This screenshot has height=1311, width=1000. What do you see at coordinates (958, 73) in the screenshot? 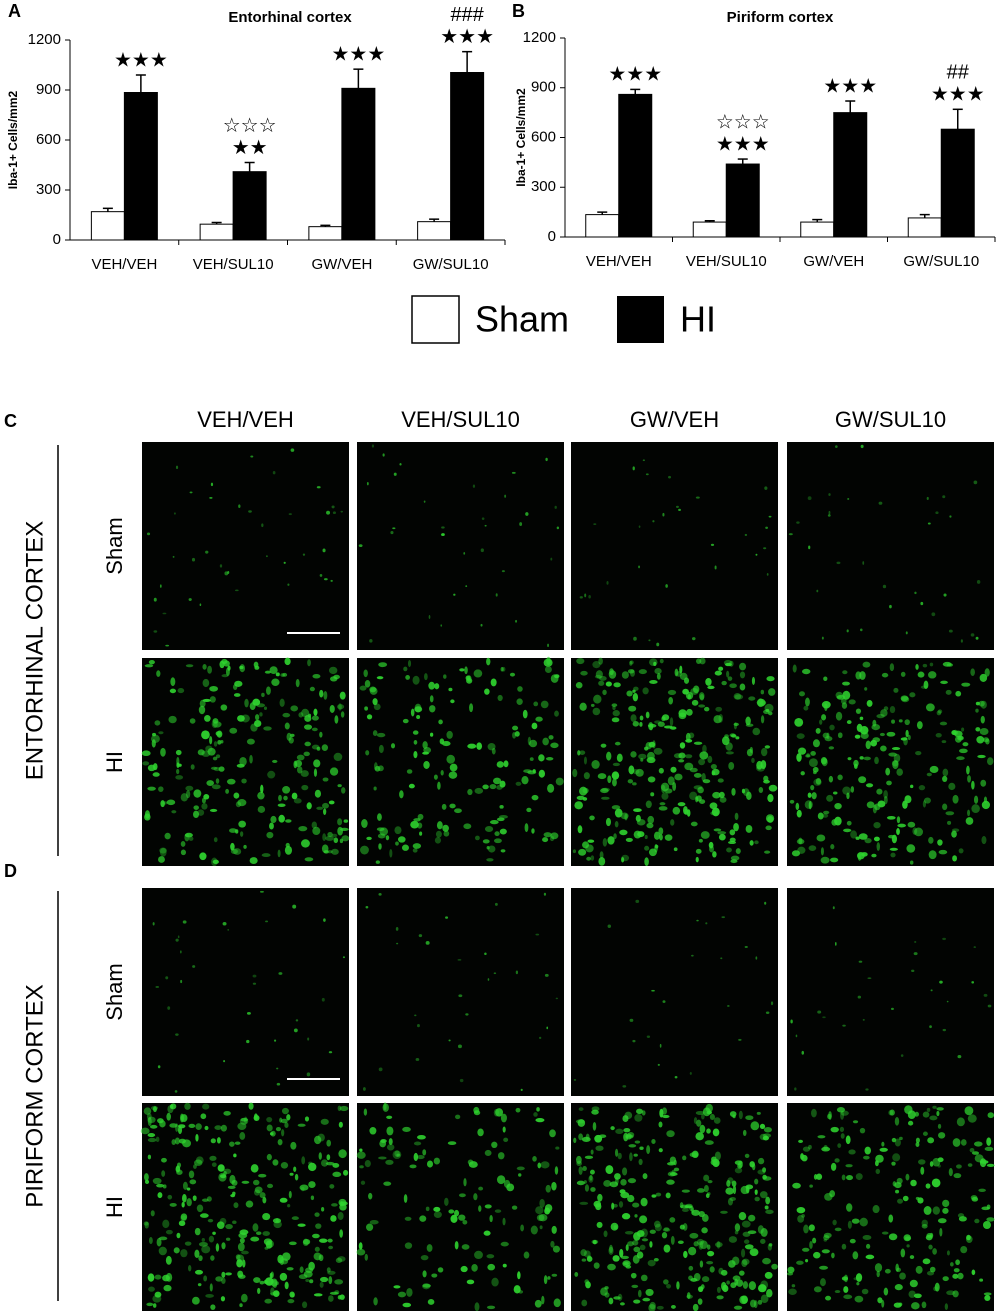
I see `significance-mark: ##` at bounding box center [958, 73].